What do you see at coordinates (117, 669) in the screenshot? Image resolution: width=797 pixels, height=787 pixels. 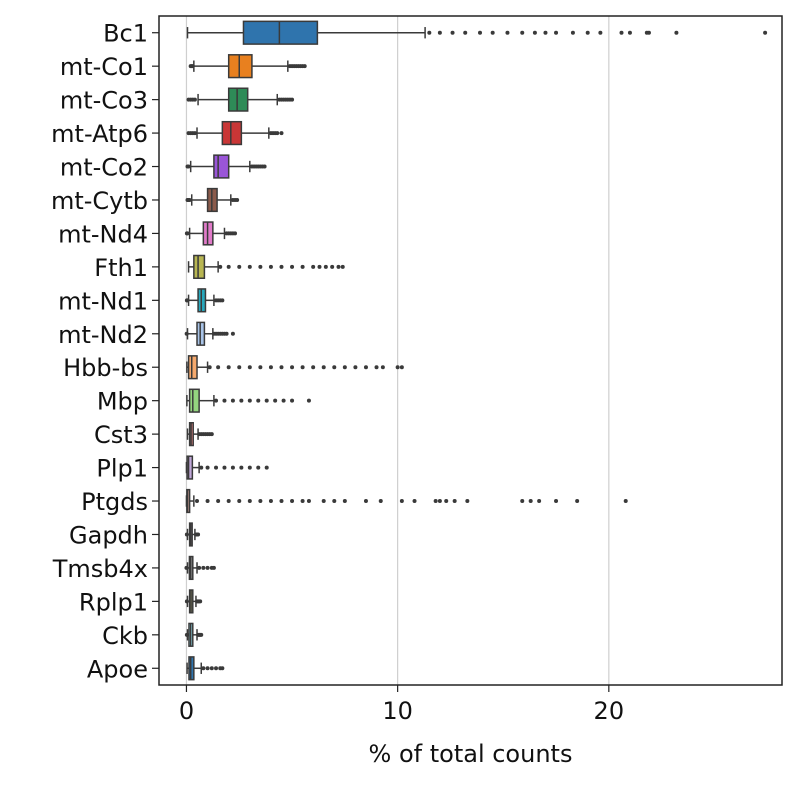 I see `y-tick-label: Apoe` at bounding box center [117, 669].